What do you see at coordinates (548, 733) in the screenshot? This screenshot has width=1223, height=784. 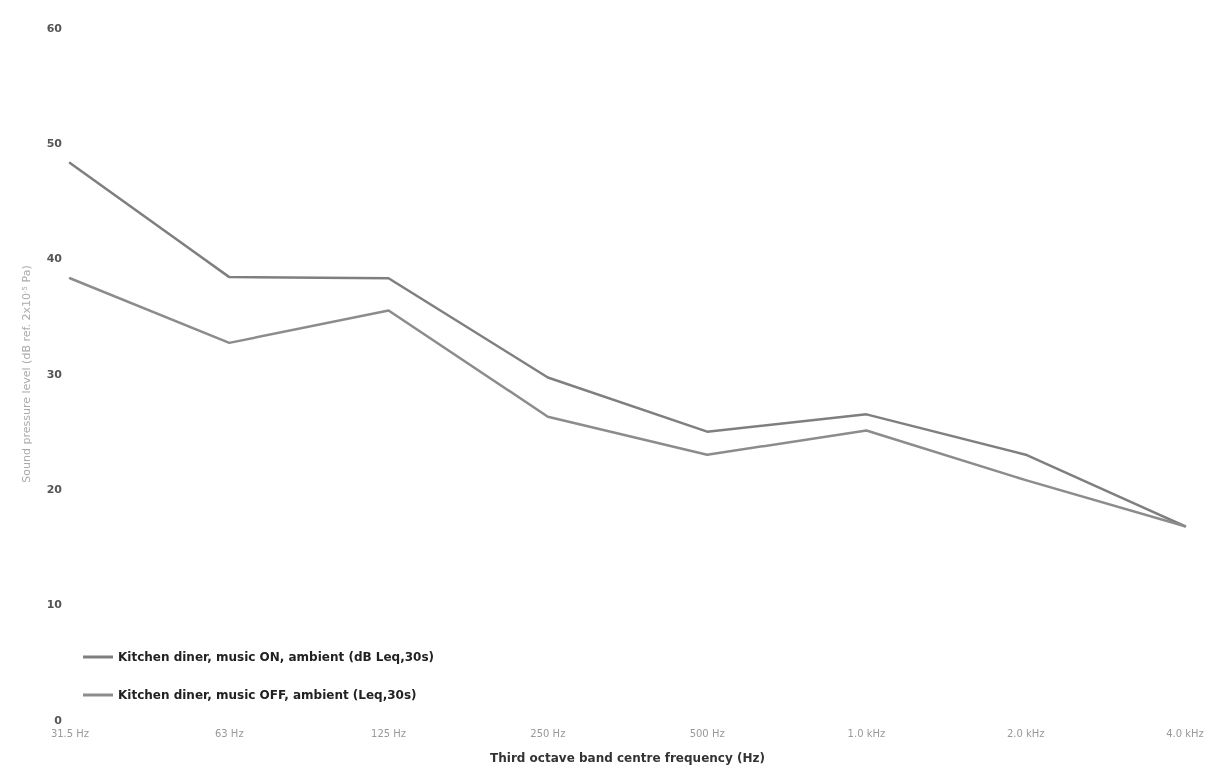 I see `x-tick-label: 250 Hz` at bounding box center [548, 733].